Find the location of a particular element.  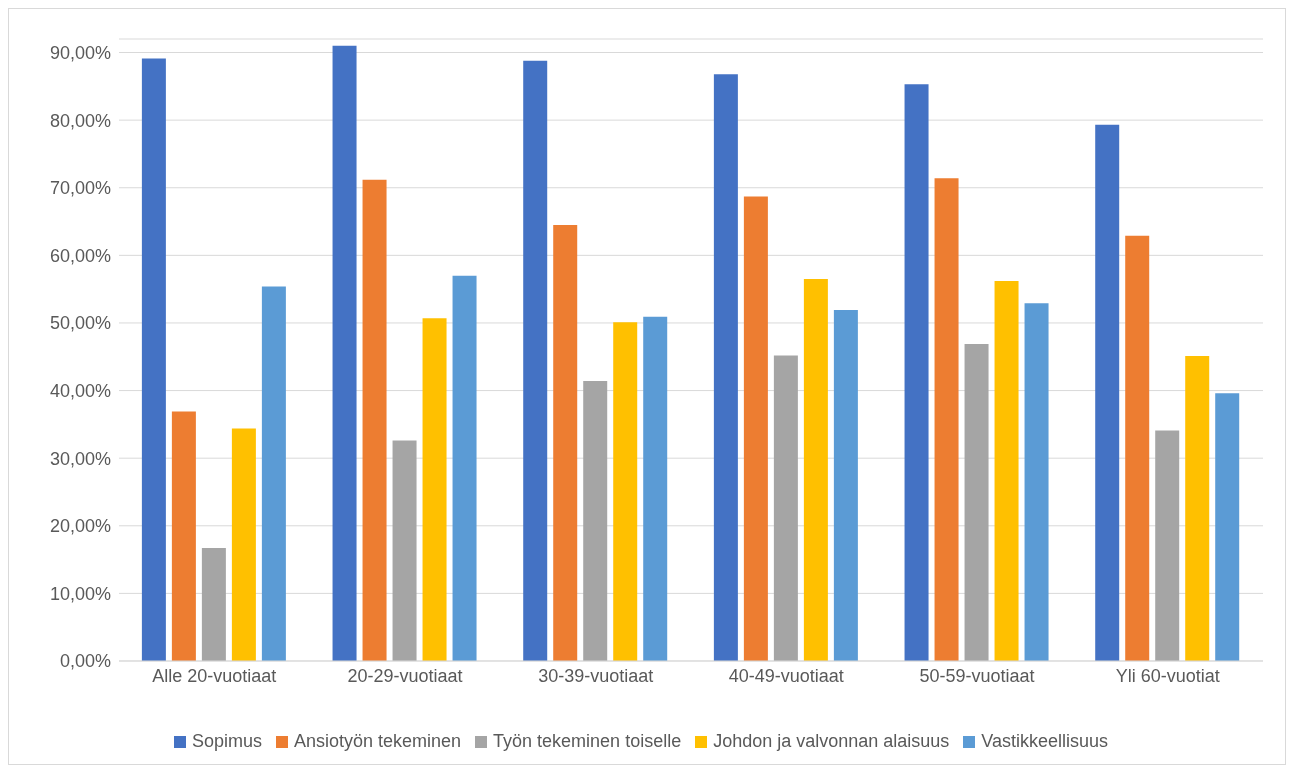

x-tick-label: 40-49-vuotiaat is located at coordinates (786, 675).